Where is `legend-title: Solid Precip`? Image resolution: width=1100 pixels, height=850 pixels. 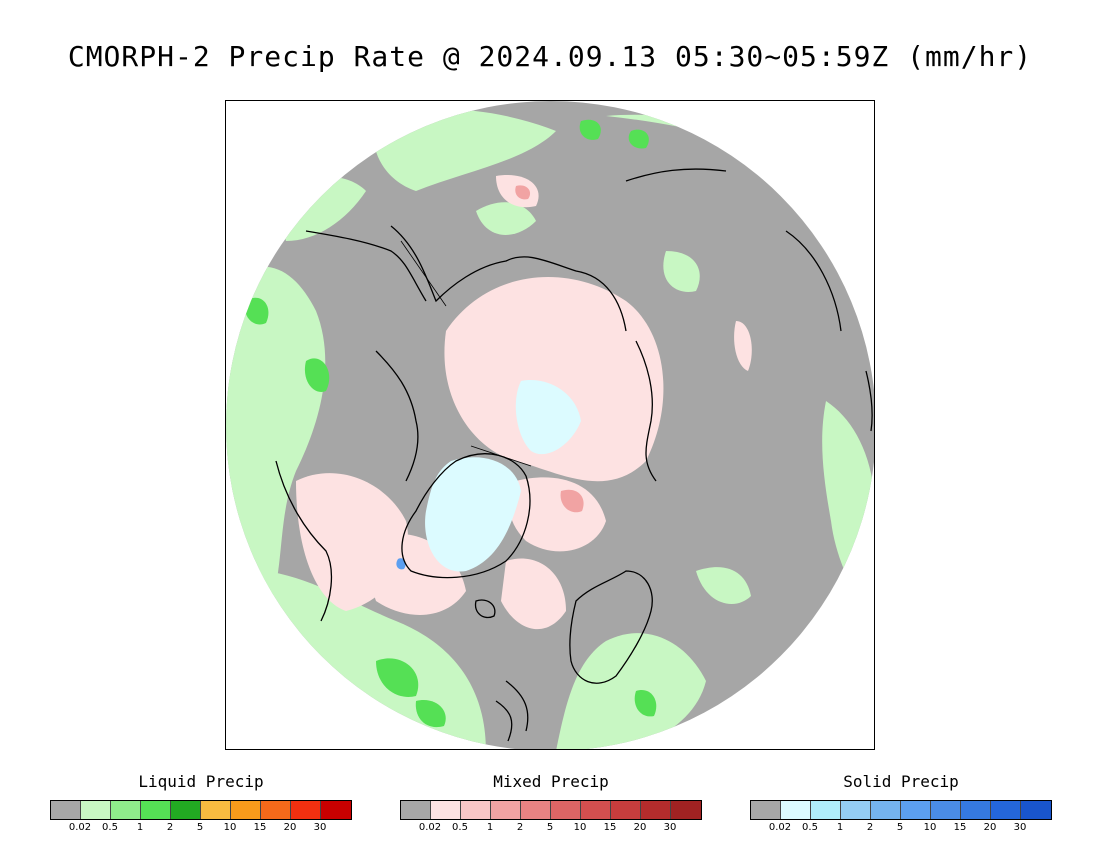 legend-title: Solid Precip is located at coordinates (901, 781).